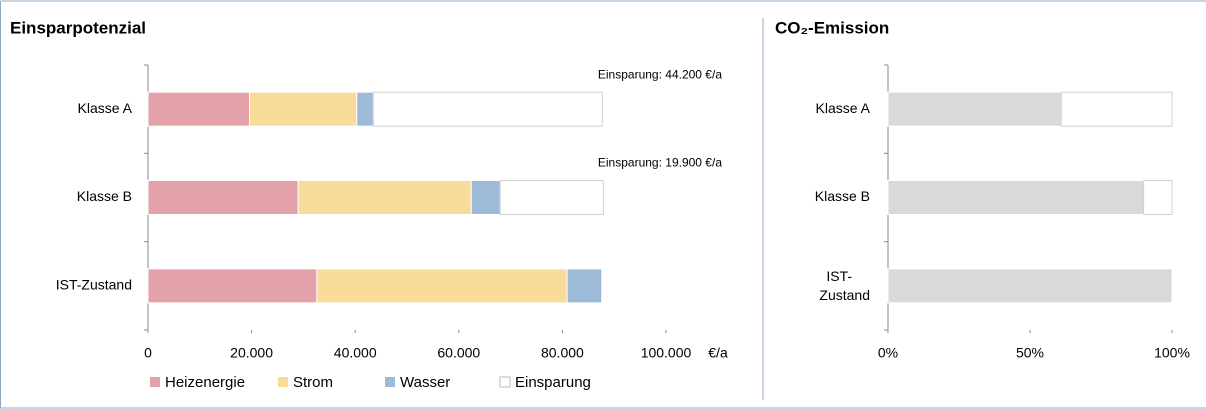 The image size is (1206, 409). I want to click on data-label: Einsparung: 44.200 €/a, so click(660, 74).